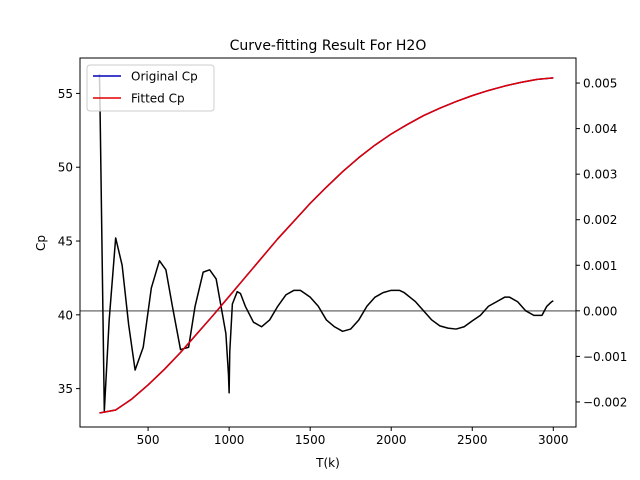  Describe the element at coordinates (605, 402) in the screenshot. I see `y-right-tick-label: −0.002` at that location.